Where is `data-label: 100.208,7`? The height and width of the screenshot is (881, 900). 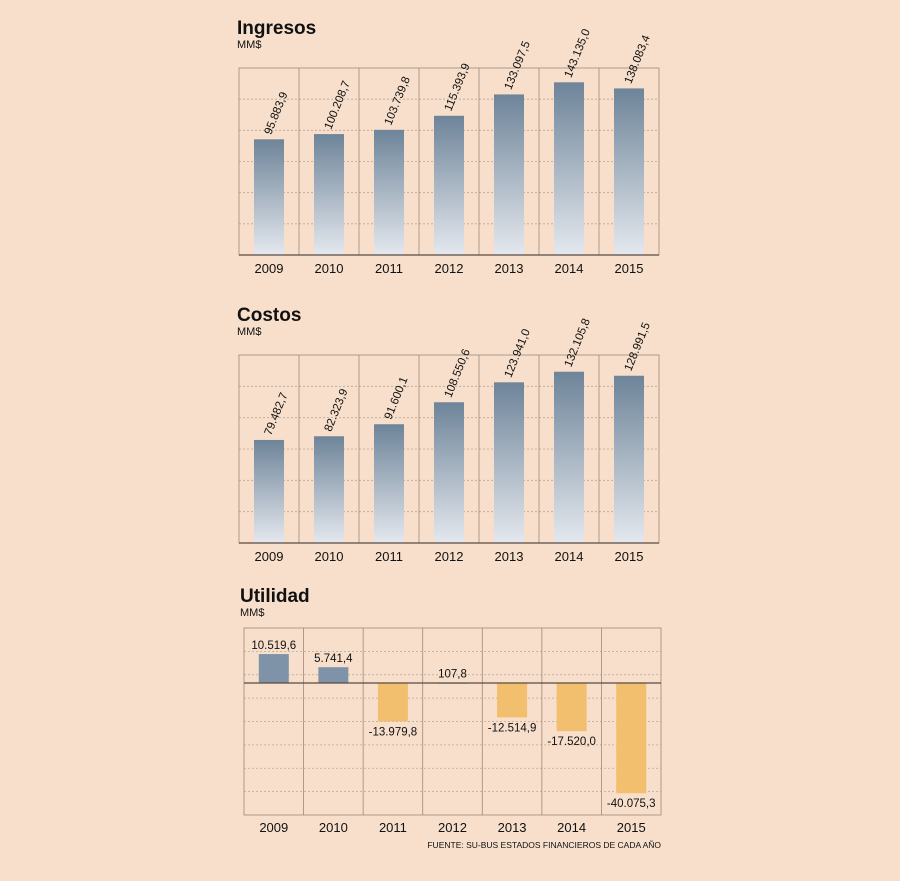
data-label: 100.208,7 is located at coordinates (338, 105).